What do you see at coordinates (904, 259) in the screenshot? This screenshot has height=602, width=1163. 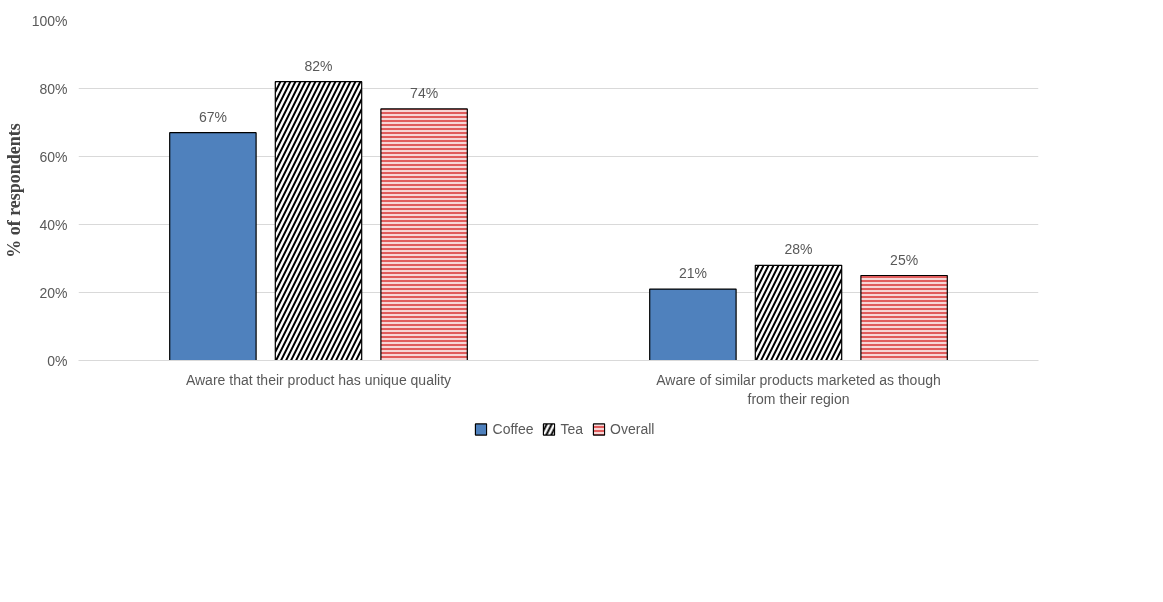 I see `data-label: 25%` at bounding box center [904, 259].